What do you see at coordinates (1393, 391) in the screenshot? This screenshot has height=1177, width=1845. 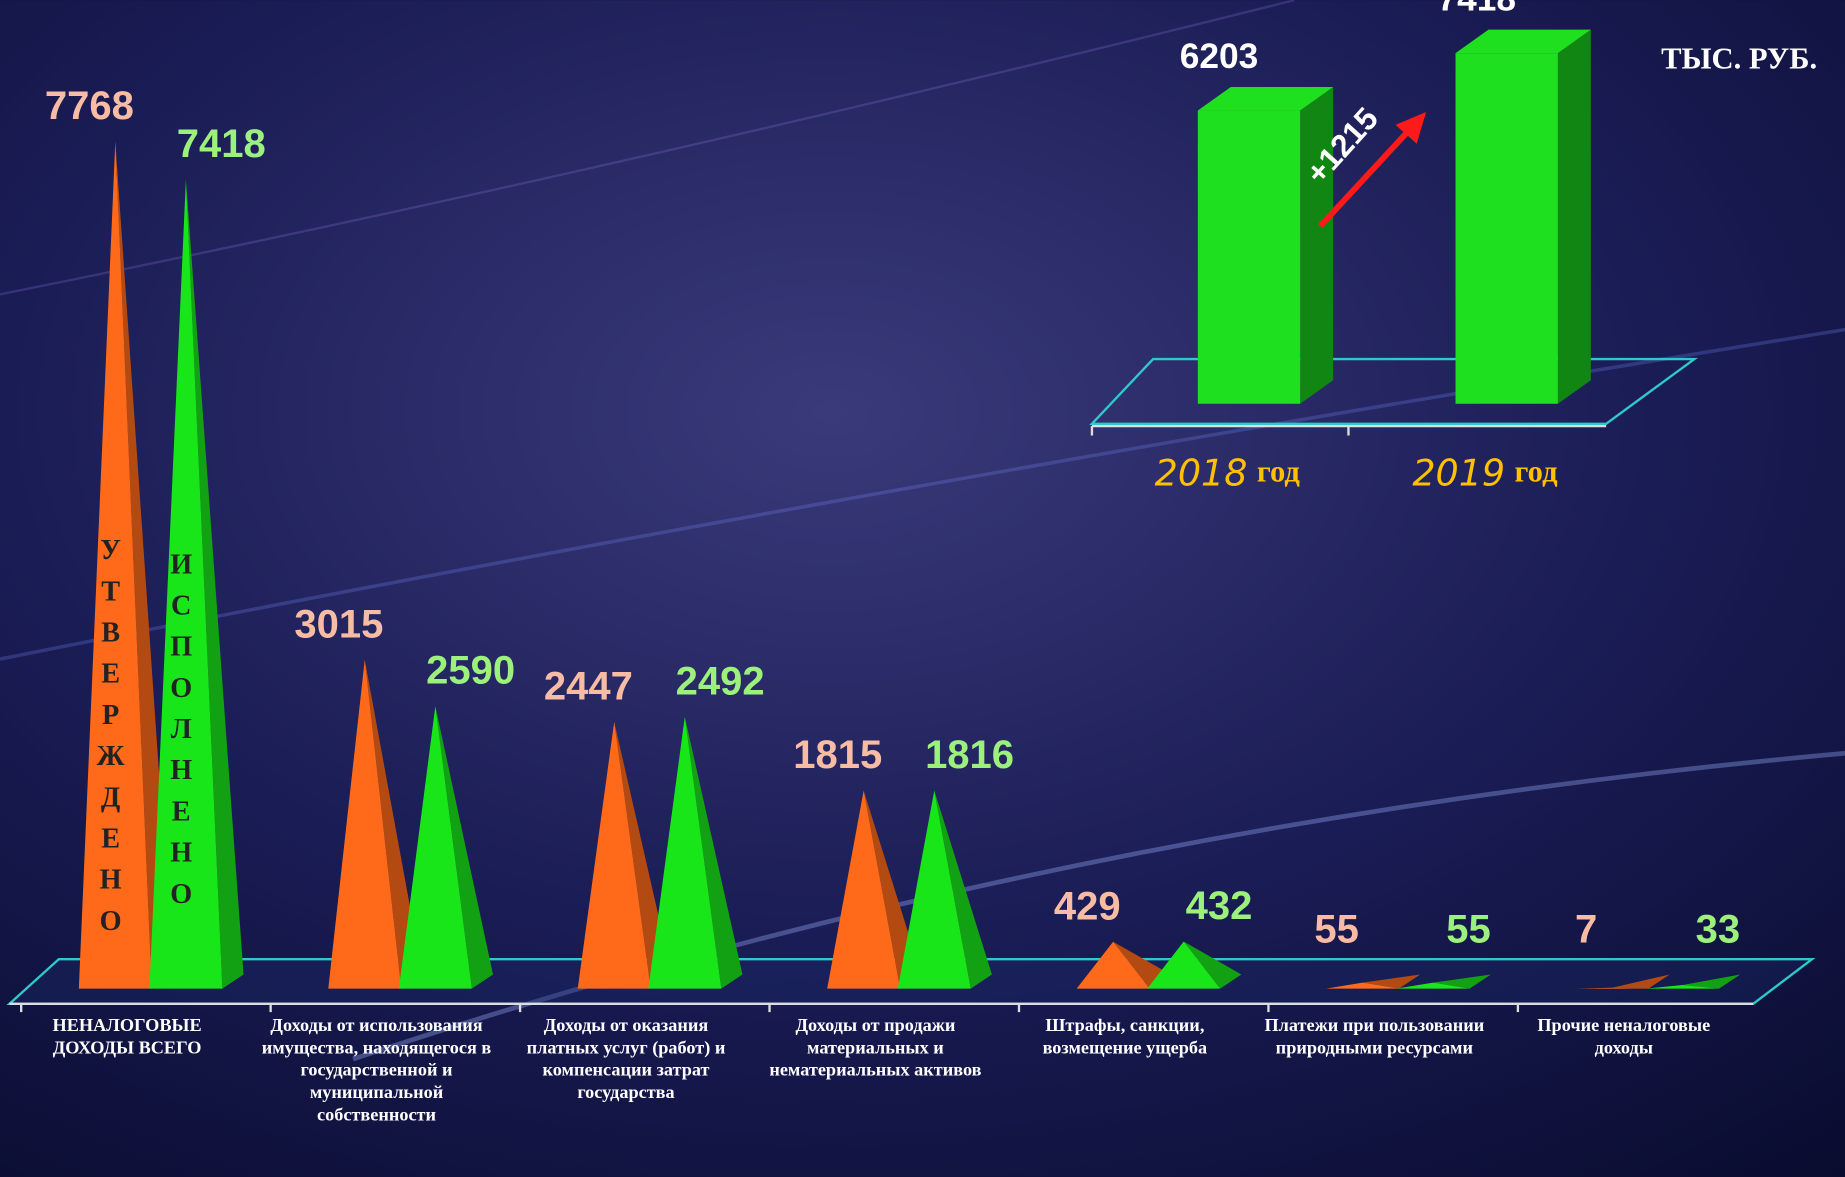 I see `inset-floor` at bounding box center [1393, 391].